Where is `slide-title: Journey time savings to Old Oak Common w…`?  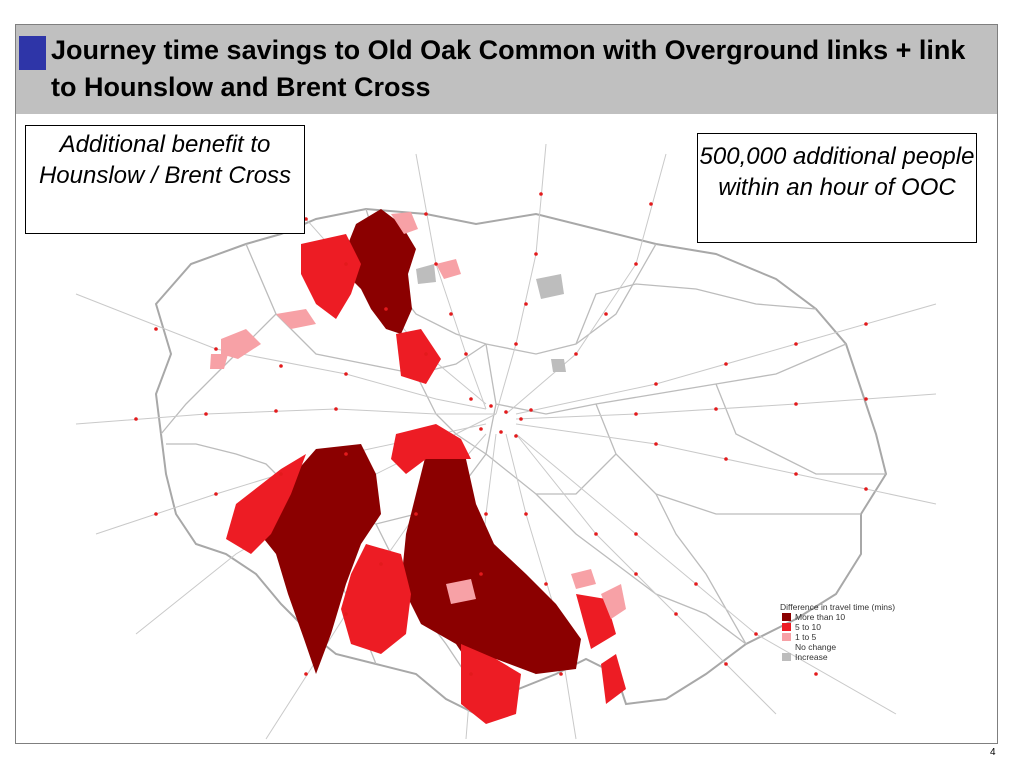 slide-title: Journey time savings to Old Oak Common w… is located at coordinates (508, 68).